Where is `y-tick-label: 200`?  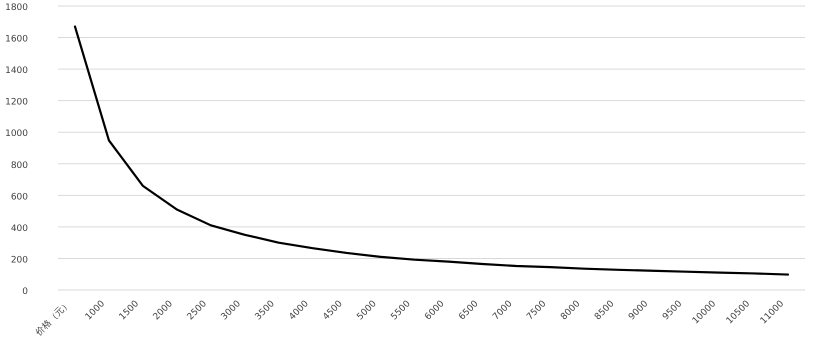 y-tick-label: 200 is located at coordinates (19, 260).